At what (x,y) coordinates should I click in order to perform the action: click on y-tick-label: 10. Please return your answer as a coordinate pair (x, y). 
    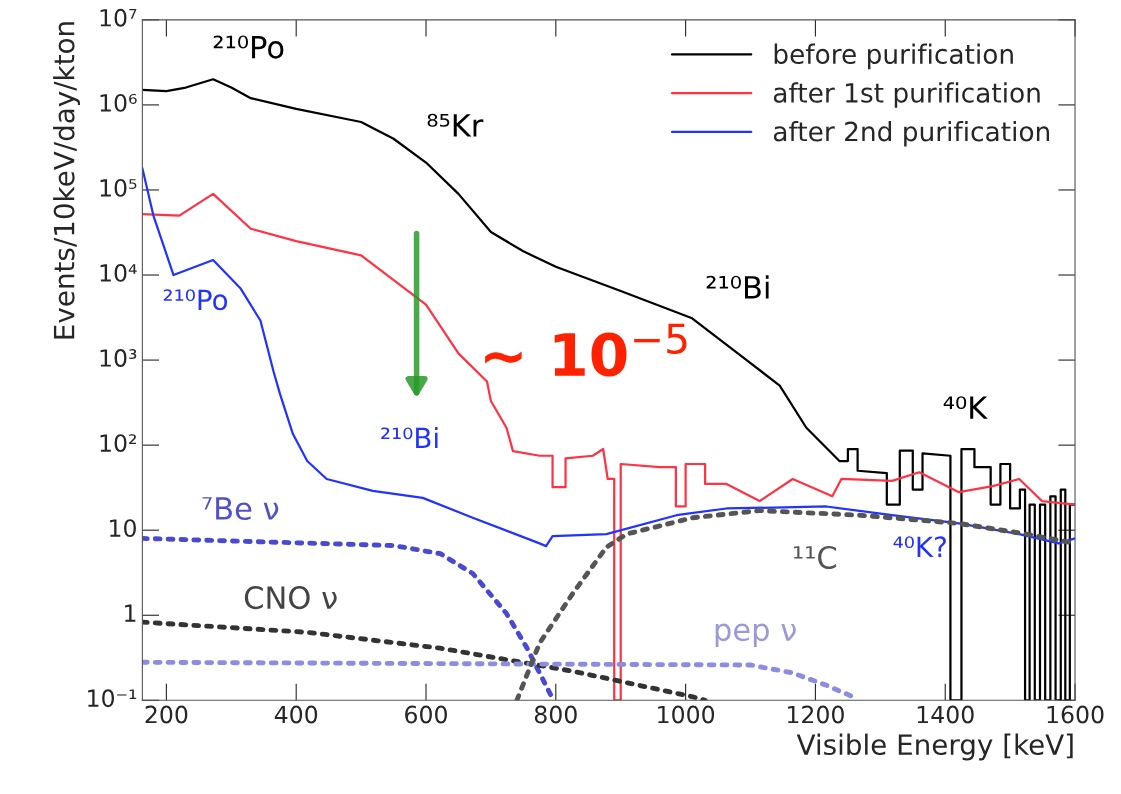
    Looking at the image, I should click on (123, 528).